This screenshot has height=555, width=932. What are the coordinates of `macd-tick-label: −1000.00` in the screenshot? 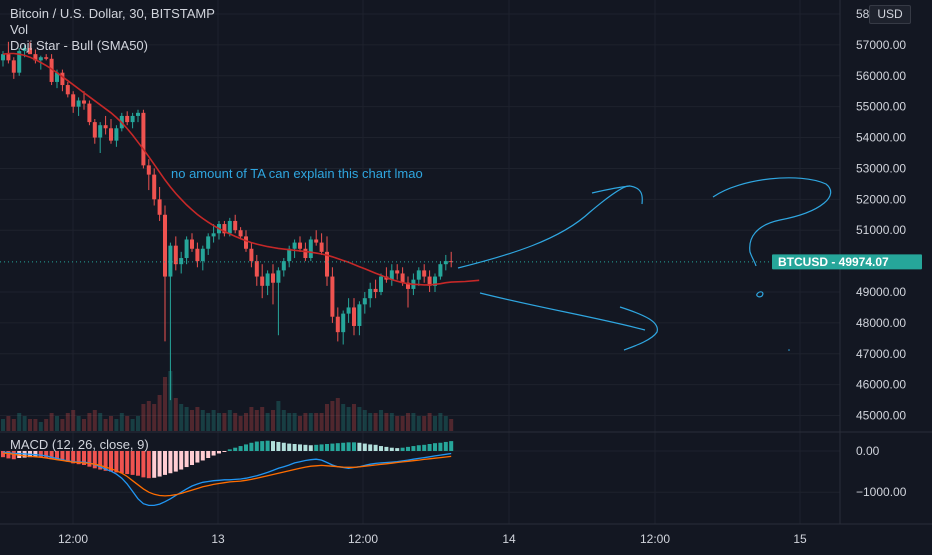 It's located at (881, 492).